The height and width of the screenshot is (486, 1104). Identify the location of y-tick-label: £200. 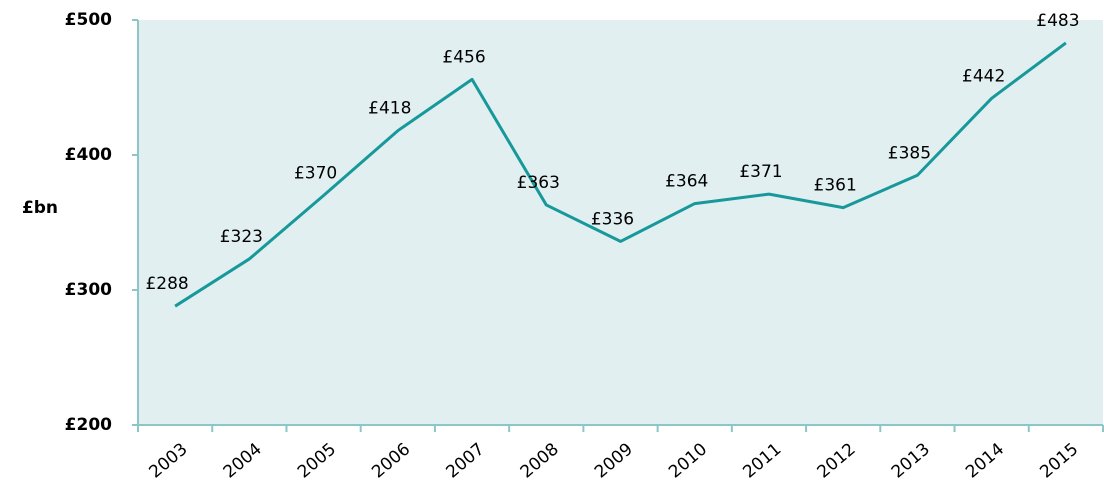
(88, 425).